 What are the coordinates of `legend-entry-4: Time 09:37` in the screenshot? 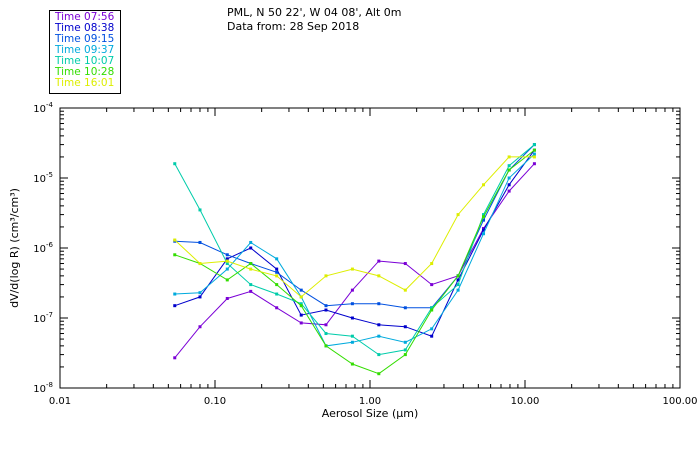 It's located at (85, 50).